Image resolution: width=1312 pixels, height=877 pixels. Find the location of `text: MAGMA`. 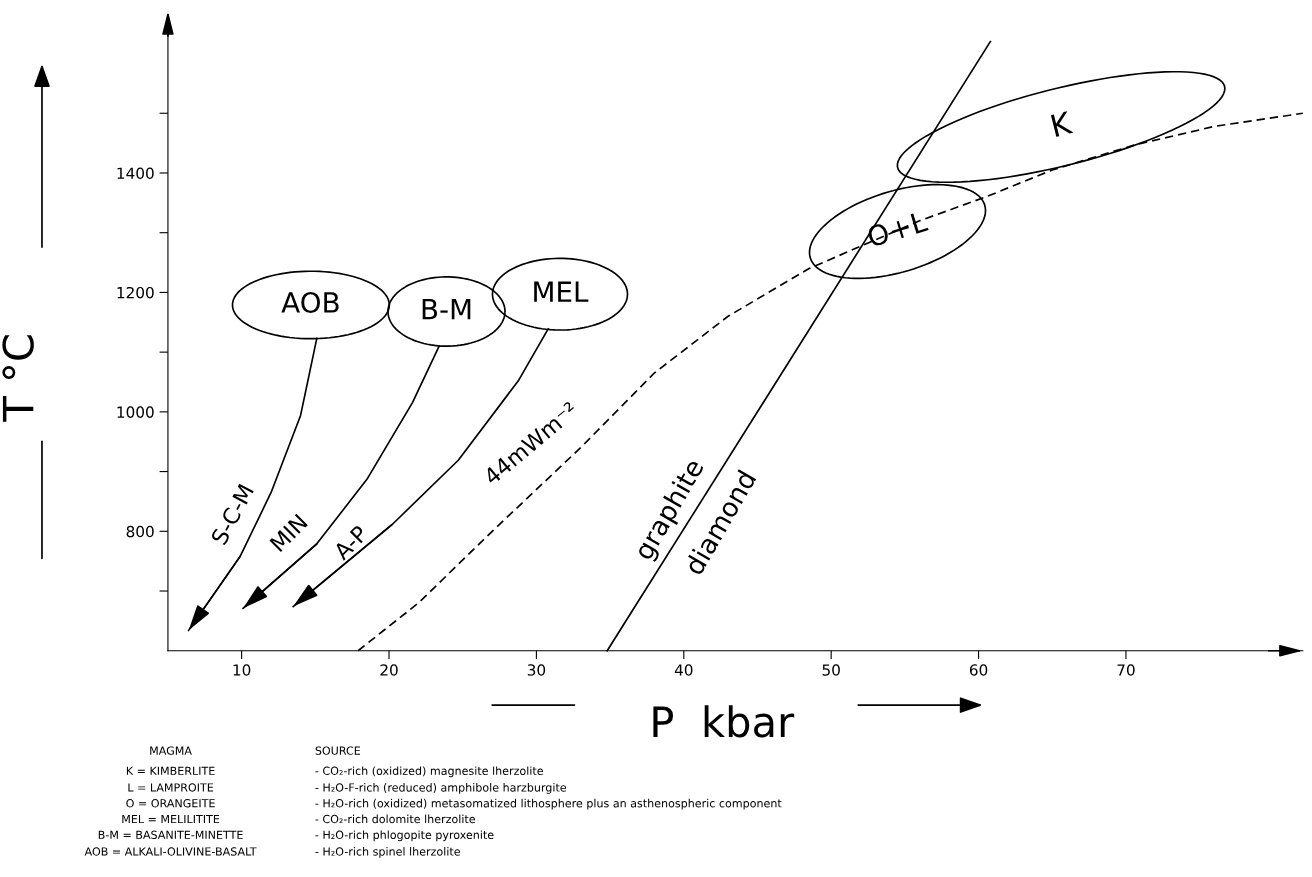

text: MAGMA is located at coordinates (171, 750).